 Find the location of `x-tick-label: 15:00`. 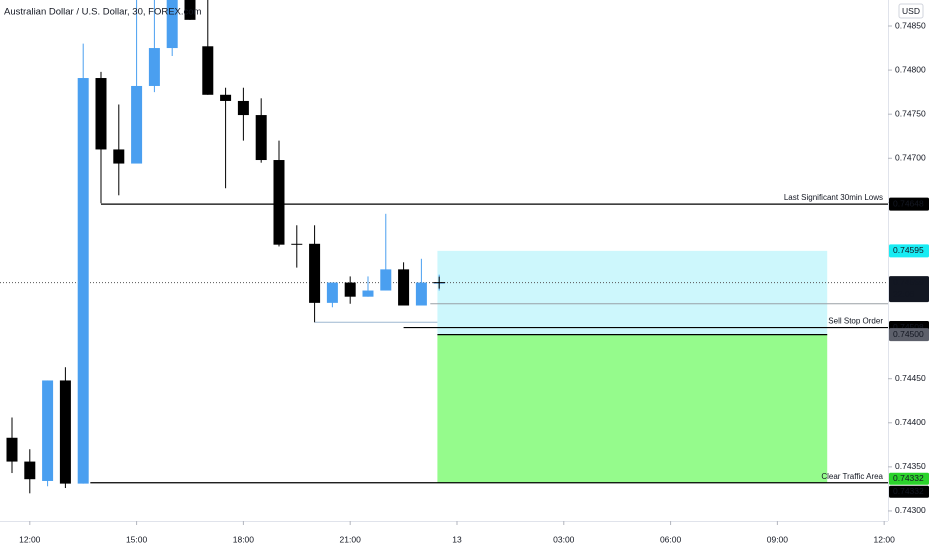

x-tick-label: 15:00 is located at coordinates (137, 539).